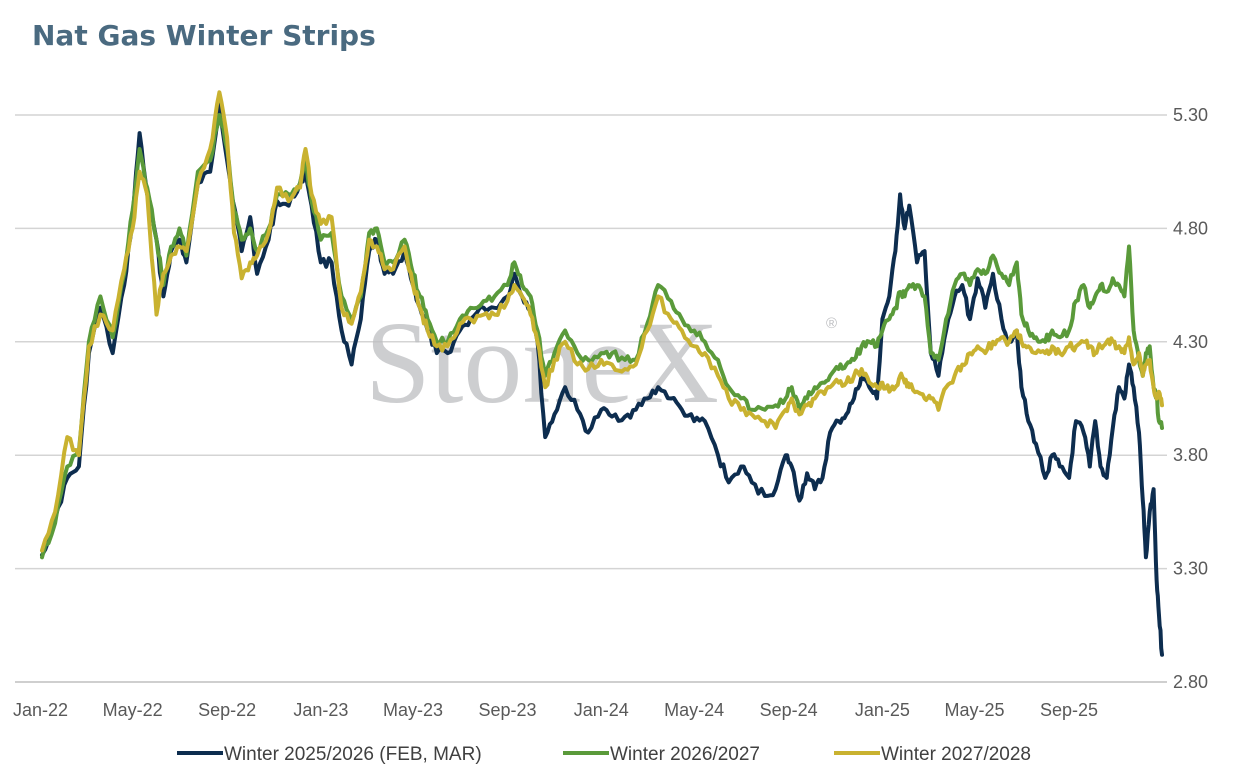 The height and width of the screenshot is (775, 1238). Describe the element at coordinates (1190, 455) in the screenshot. I see `y-tick-label: 3.80` at that location.